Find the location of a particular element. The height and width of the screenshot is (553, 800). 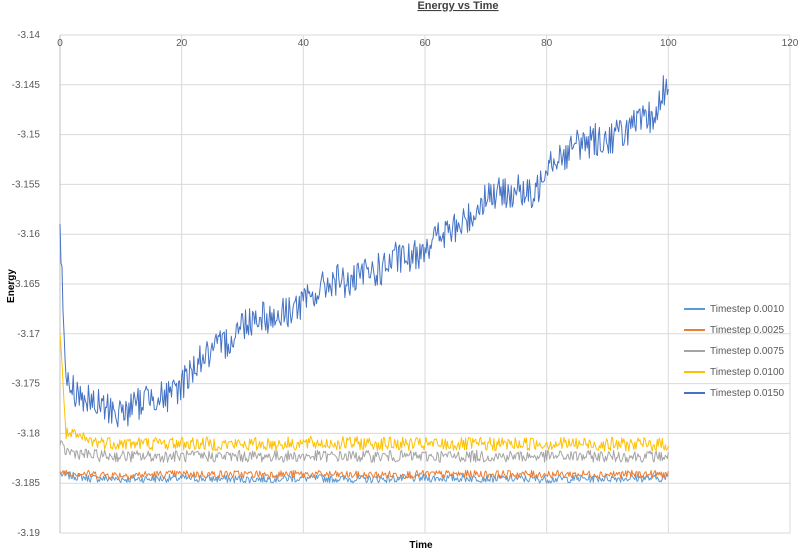

legend-label: Timestep 0.0075 is located at coordinates (747, 351).